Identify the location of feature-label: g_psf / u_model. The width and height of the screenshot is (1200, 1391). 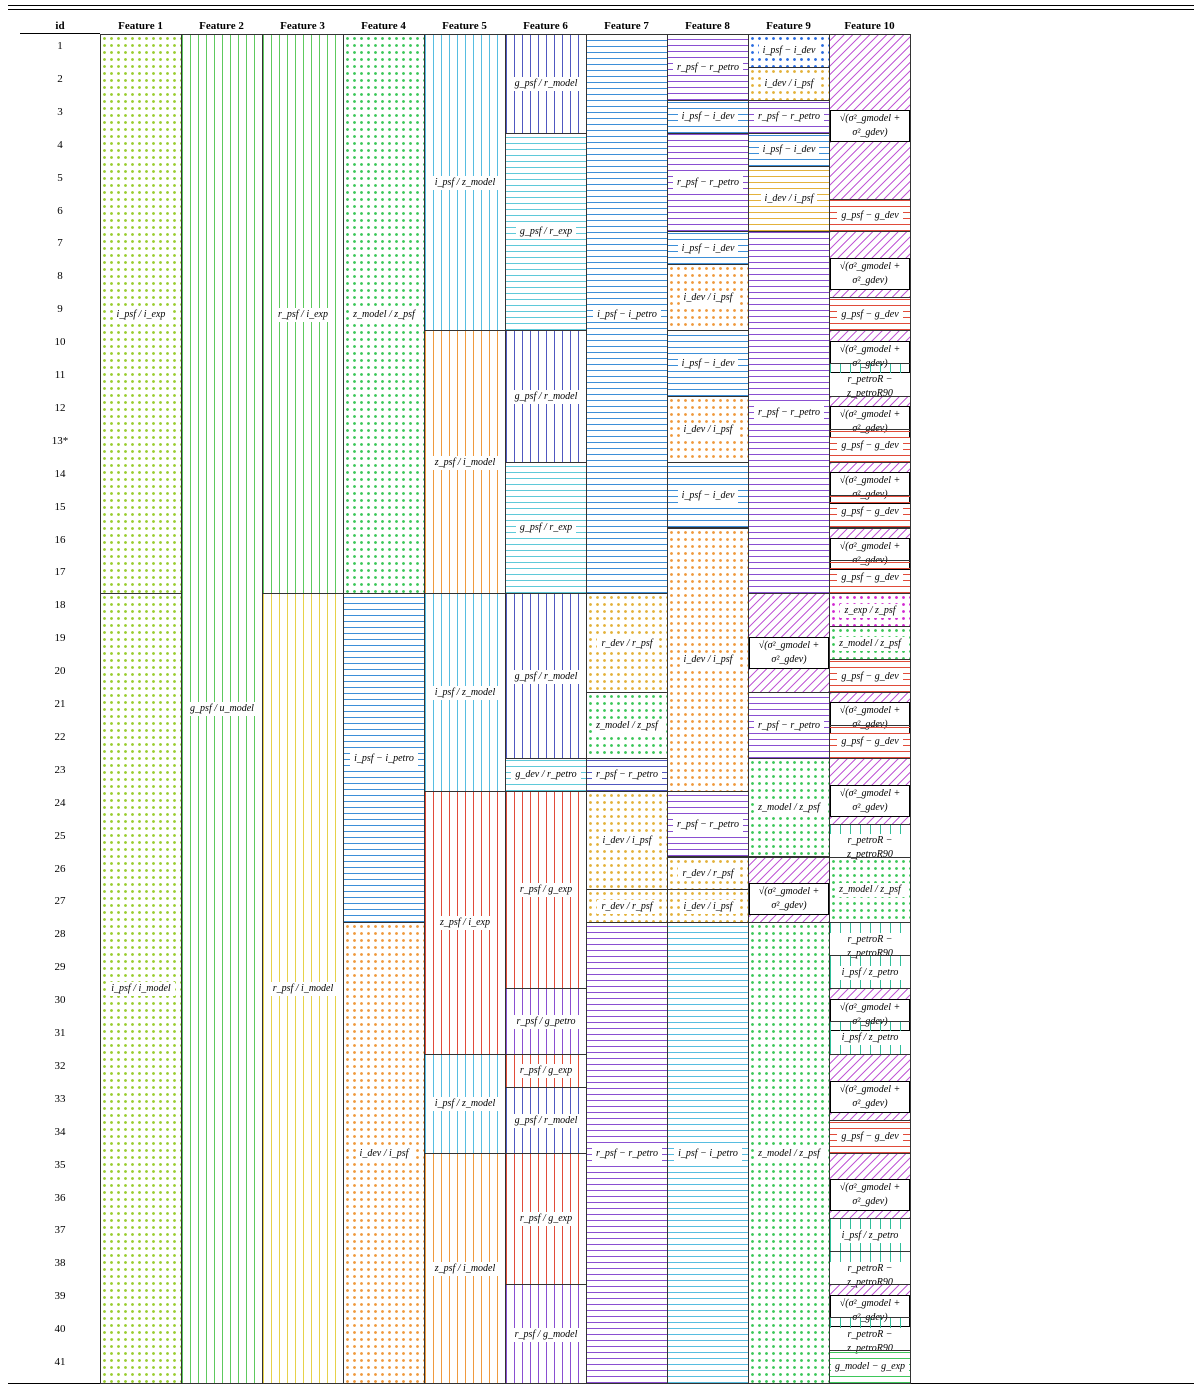
(222, 709).